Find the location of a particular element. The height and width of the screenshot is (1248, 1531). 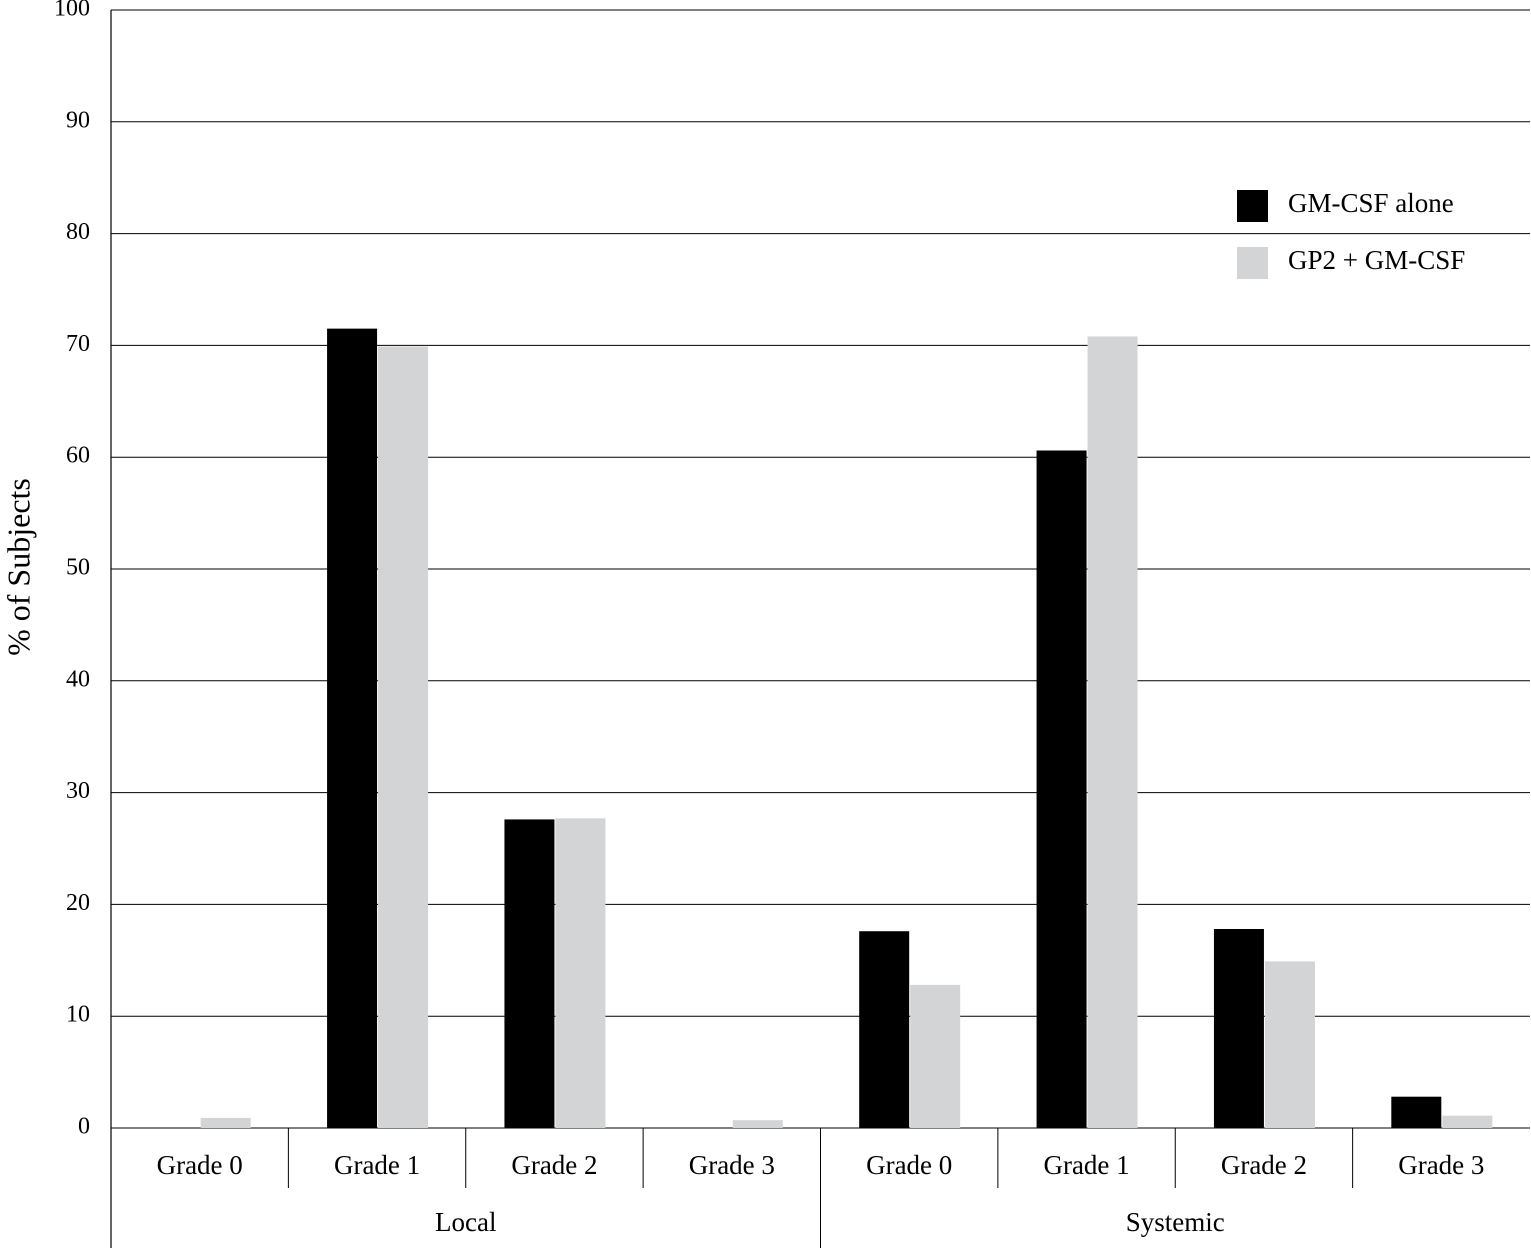

legend-label: GP2 + GM-CSF is located at coordinates (1376, 260).